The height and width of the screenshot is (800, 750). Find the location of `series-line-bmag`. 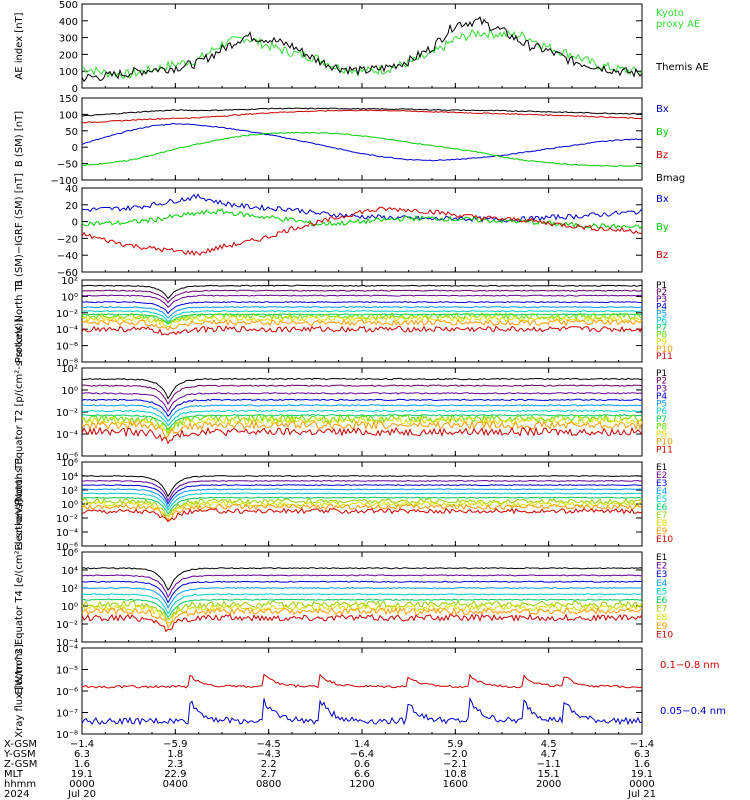

series-line-bmag is located at coordinates (362, 112).